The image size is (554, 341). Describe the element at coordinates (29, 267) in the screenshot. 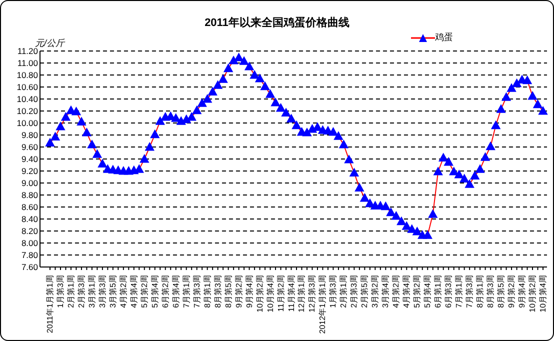

I see `y-tick-label: 7.60` at that location.